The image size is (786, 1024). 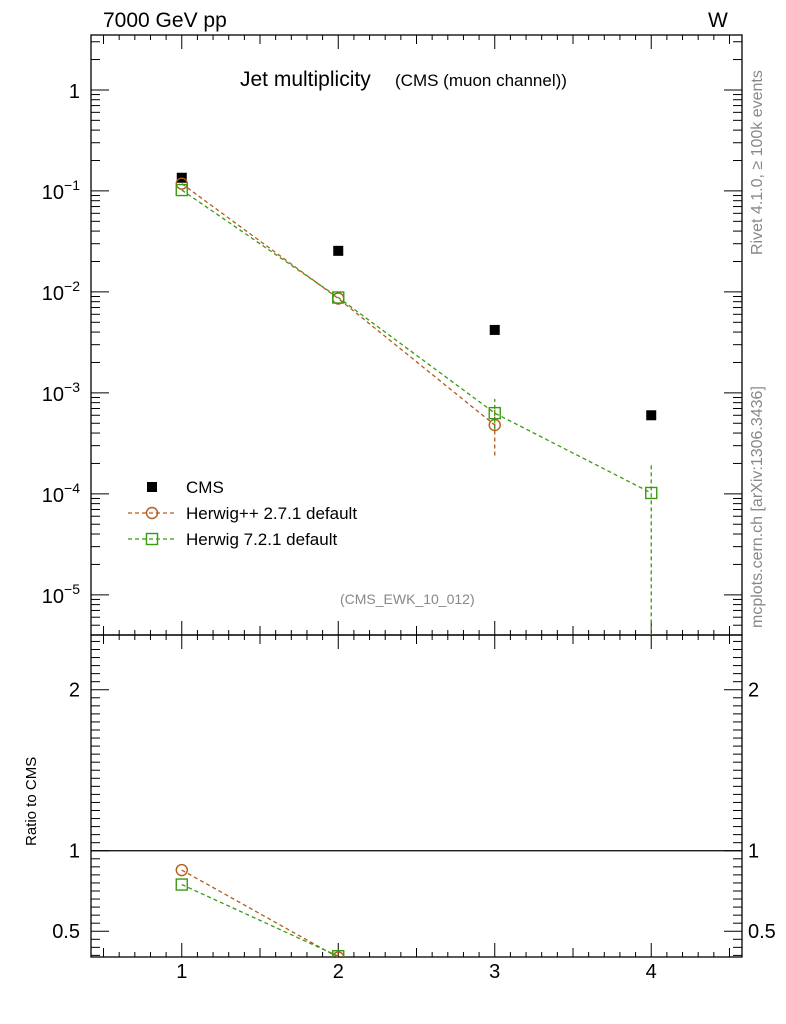 I want to click on x-tick-label: 1, so click(x=181, y=972).